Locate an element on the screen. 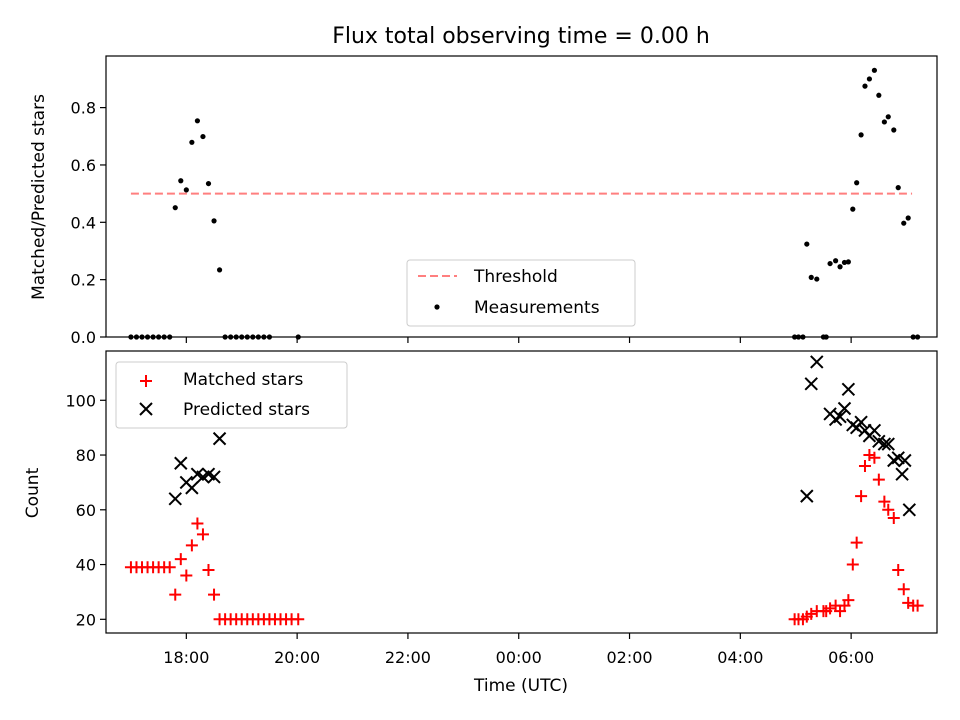  bottom-y-axis-label: Count is located at coordinates (33, 492).